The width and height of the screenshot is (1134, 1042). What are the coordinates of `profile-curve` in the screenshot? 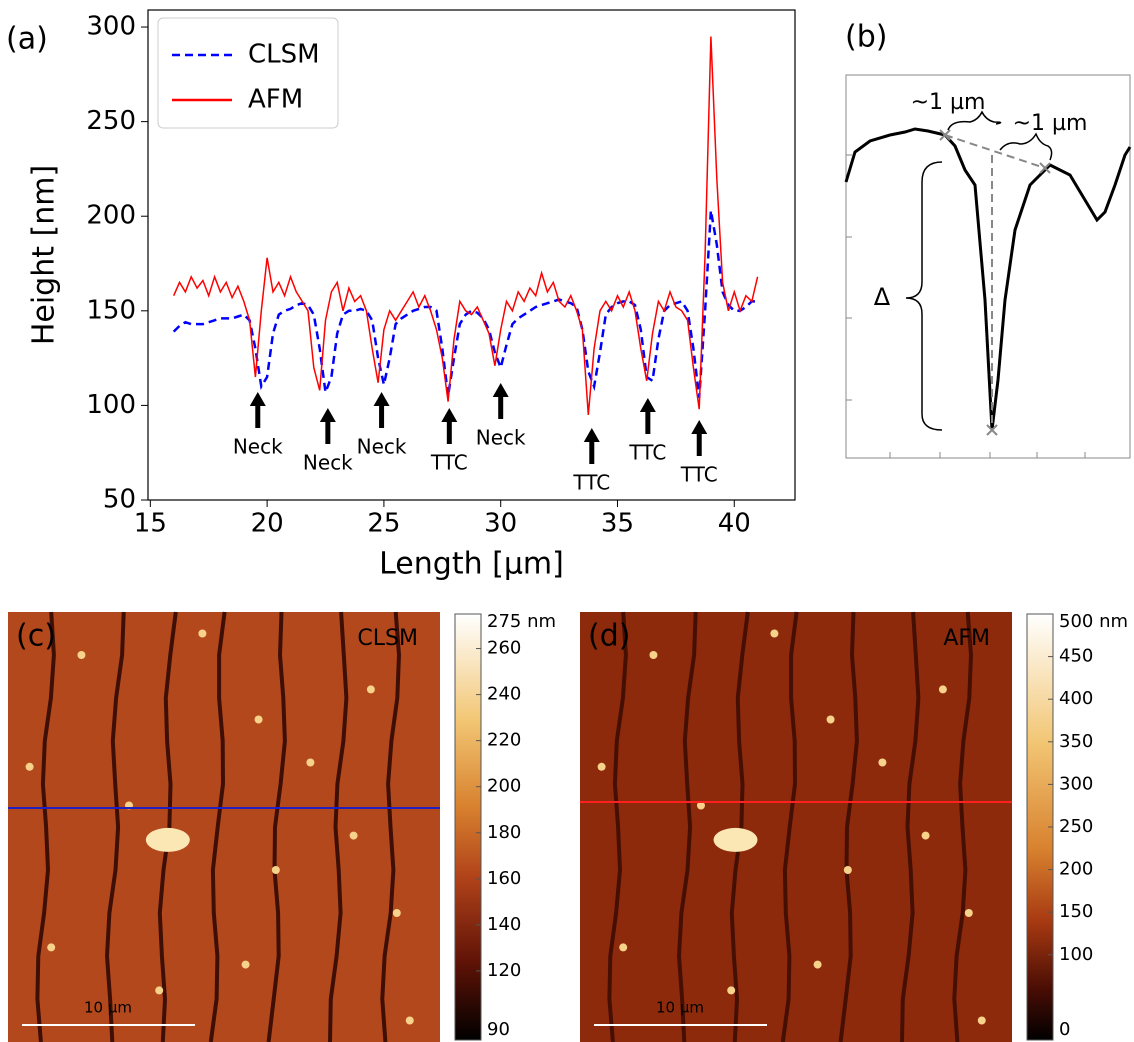 It's located at (988, 279).